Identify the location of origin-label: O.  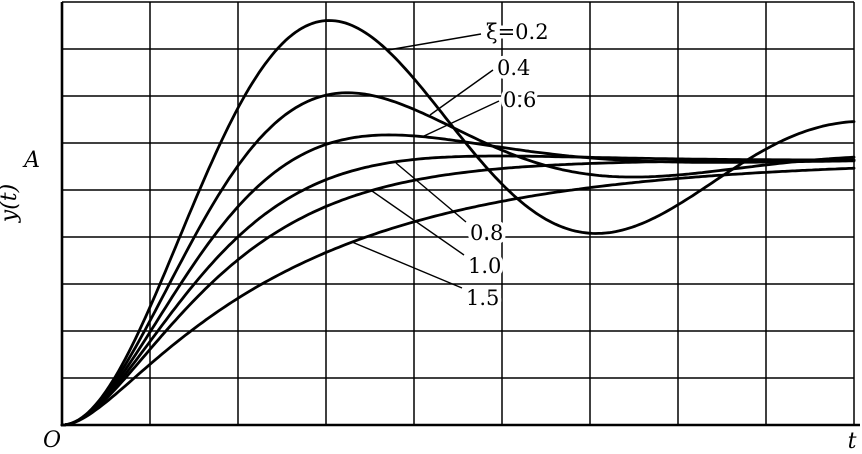
(52, 440).